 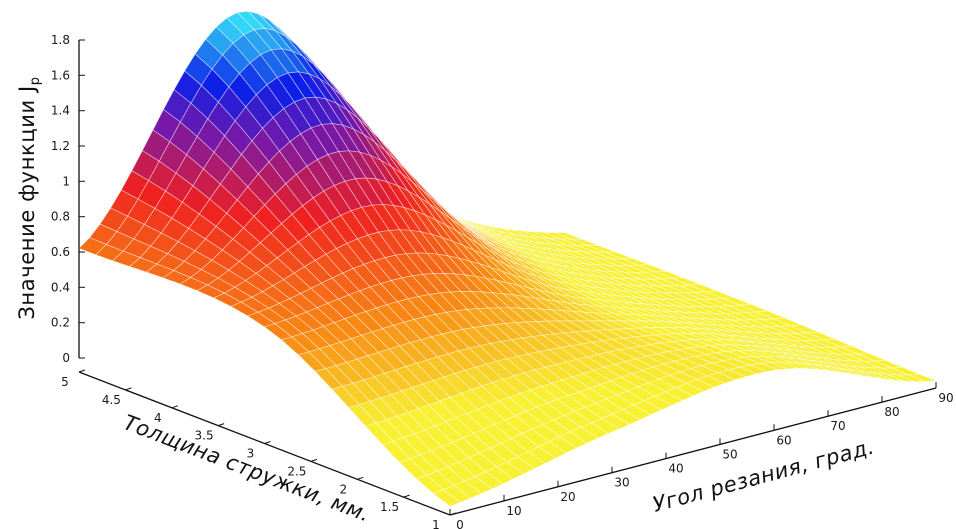 I want to click on z-tick-label: 1.6, so click(x=60, y=75).